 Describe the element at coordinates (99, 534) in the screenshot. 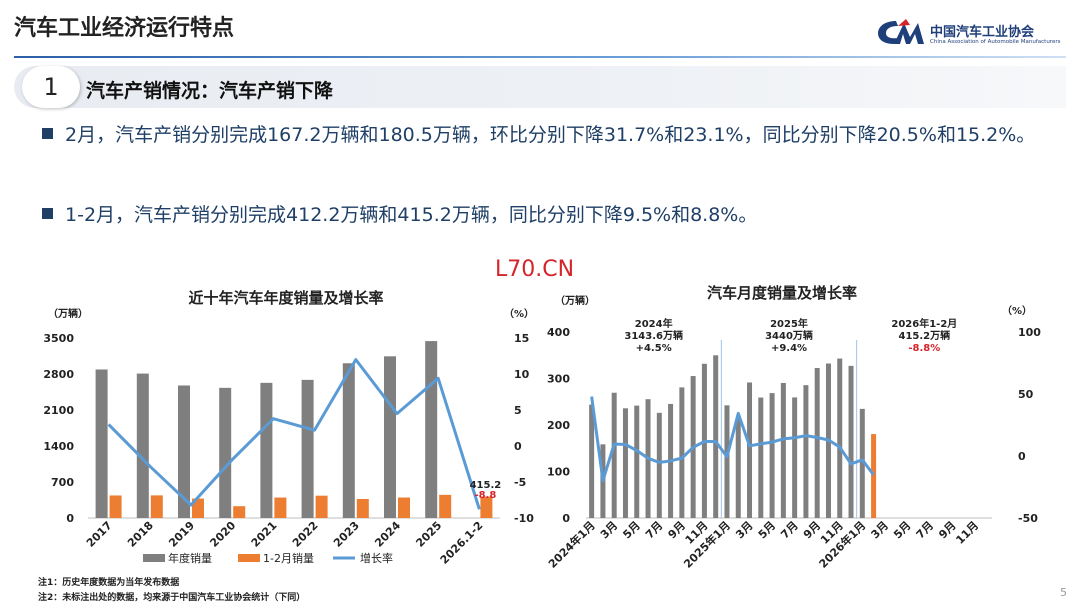

I see `left-x-tick-label: 2017` at that location.